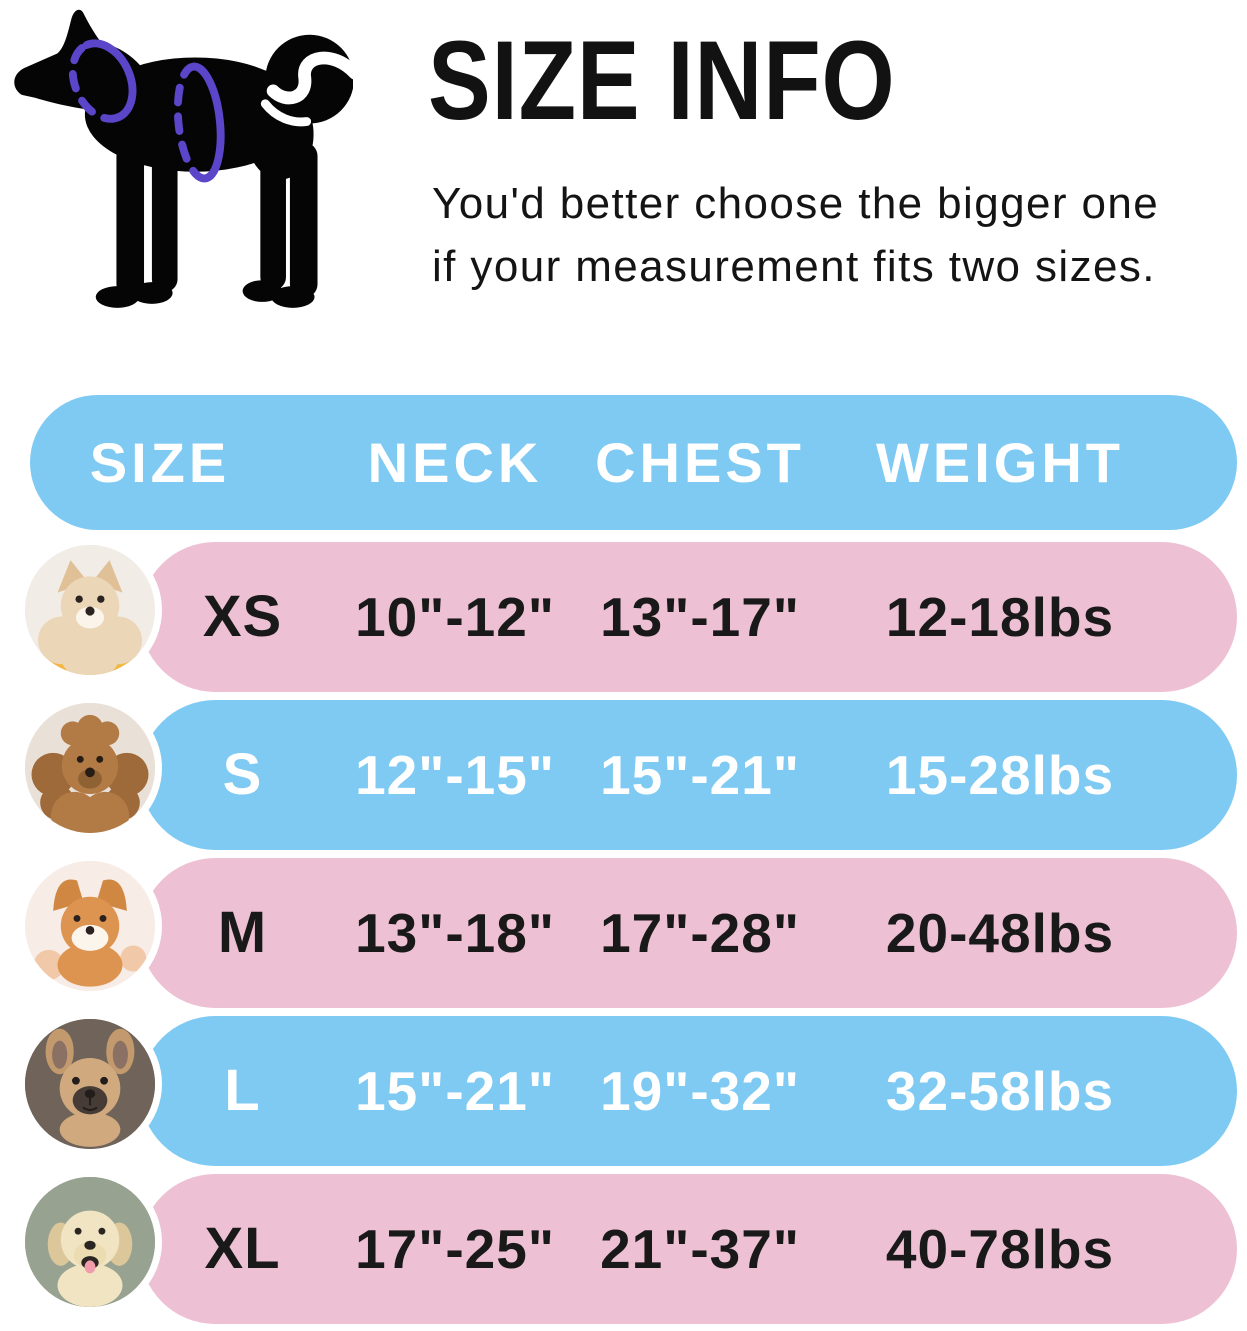  What do you see at coordinates (242, 774) in the screenshot?
I see `cell-size: S` at bounding box center [242, 774].